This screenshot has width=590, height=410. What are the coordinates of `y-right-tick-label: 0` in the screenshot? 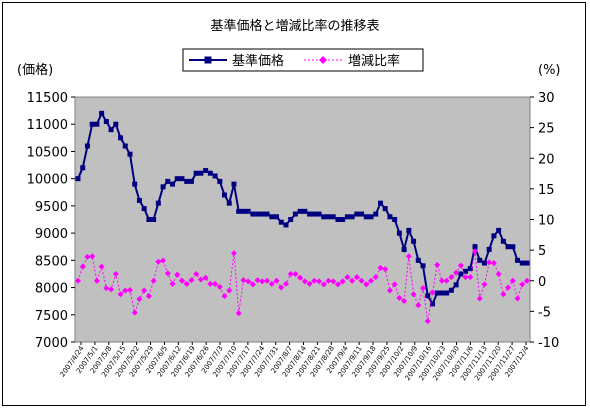 It's located at (542, 282).